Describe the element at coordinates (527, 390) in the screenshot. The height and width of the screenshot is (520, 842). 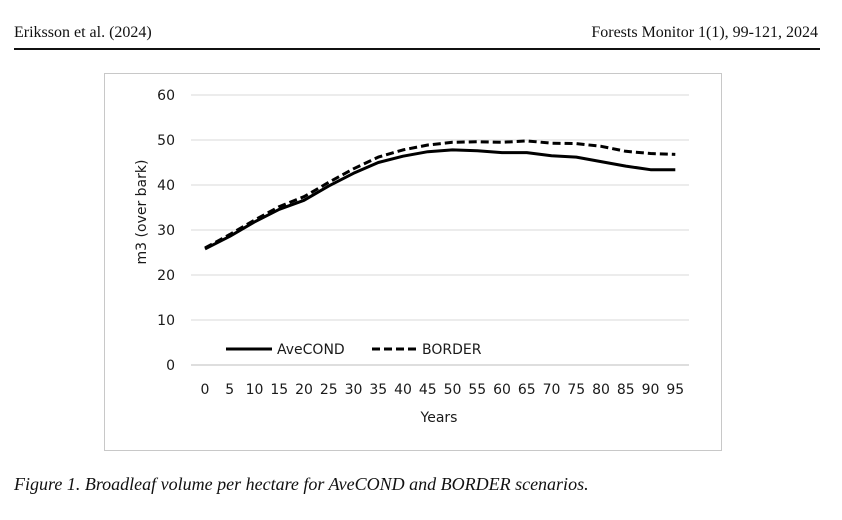
I see `x-tick-label: 65` at that location.